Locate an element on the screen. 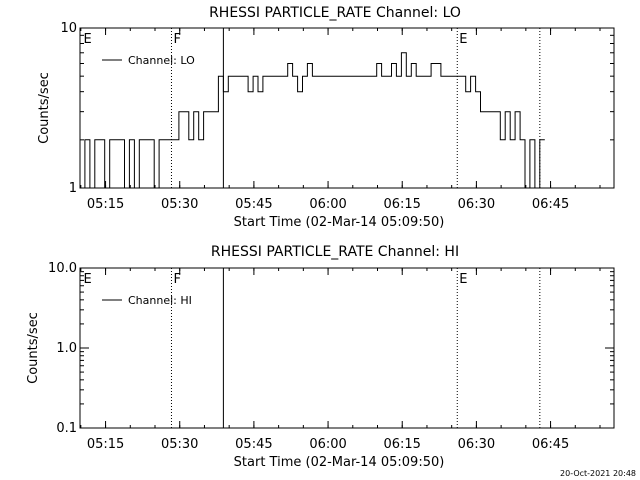  y-tick-label: 10.0 is located at coordinates (62, 268).